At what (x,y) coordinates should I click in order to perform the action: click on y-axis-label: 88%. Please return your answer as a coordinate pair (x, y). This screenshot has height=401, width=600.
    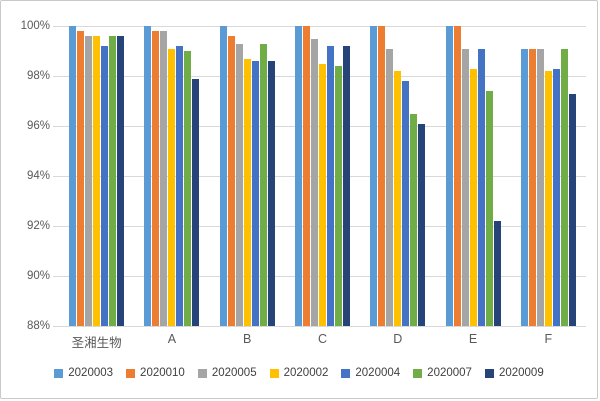
    Looking at the image, I should click on (38, 326).